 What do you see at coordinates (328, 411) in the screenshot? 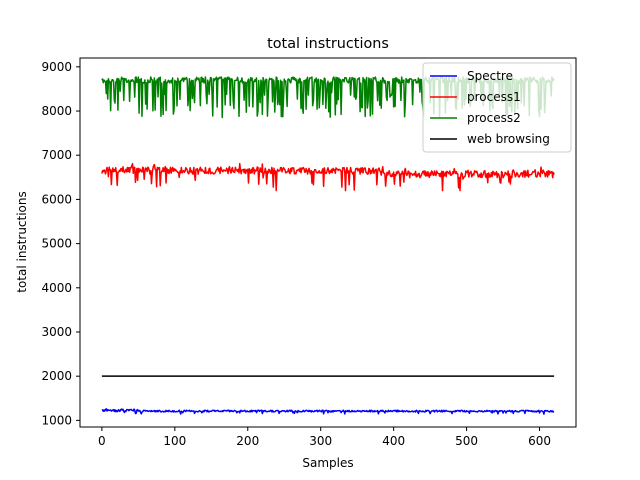
I see `series-line-spectre` at bounding box center [328, 411].